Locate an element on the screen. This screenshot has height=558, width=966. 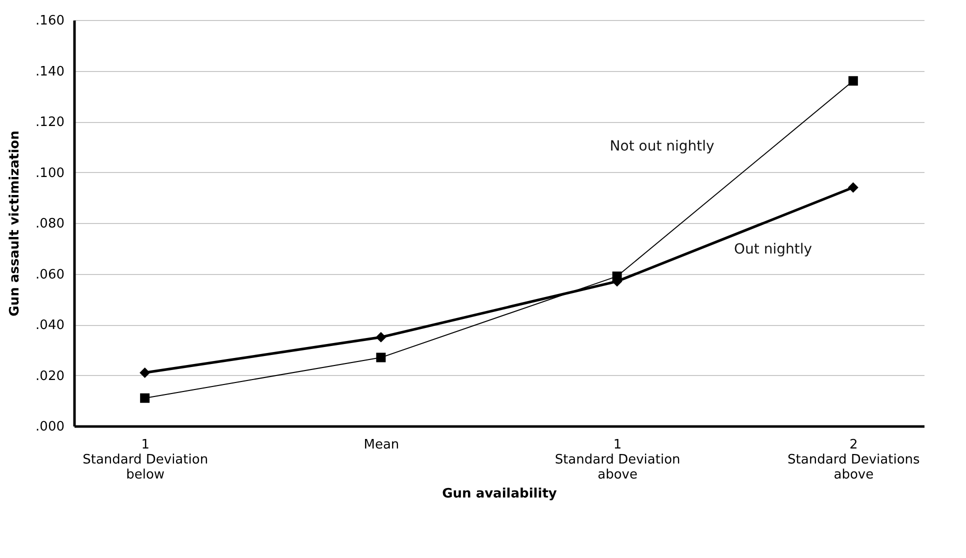
x-tick-label: 1 Standard Deviation above is located at coordinates (617, 460).